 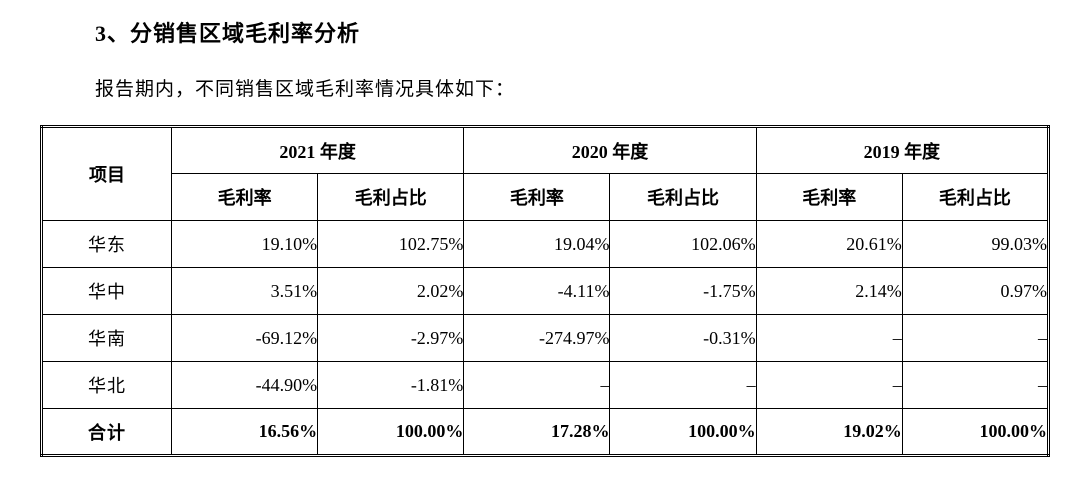 I want to click on table-header-row-metrics: 毛利率 毛利占比 毛利率 毛利占比 毛利率 毛利占比, so click(x=546, y=197).